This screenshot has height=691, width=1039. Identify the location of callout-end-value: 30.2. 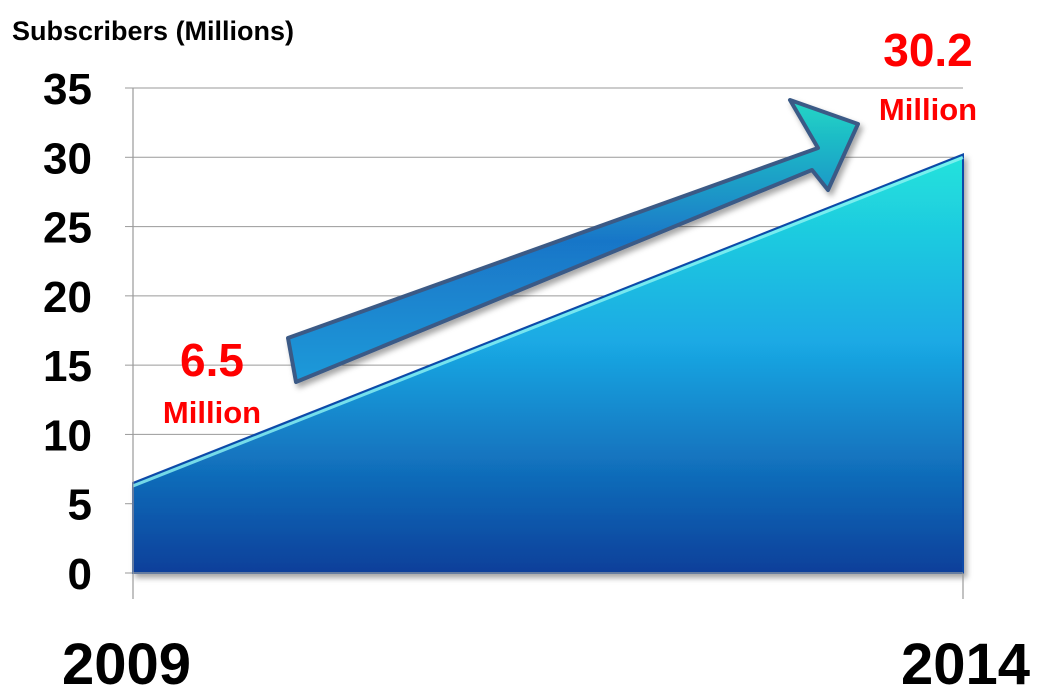
(928, 50).